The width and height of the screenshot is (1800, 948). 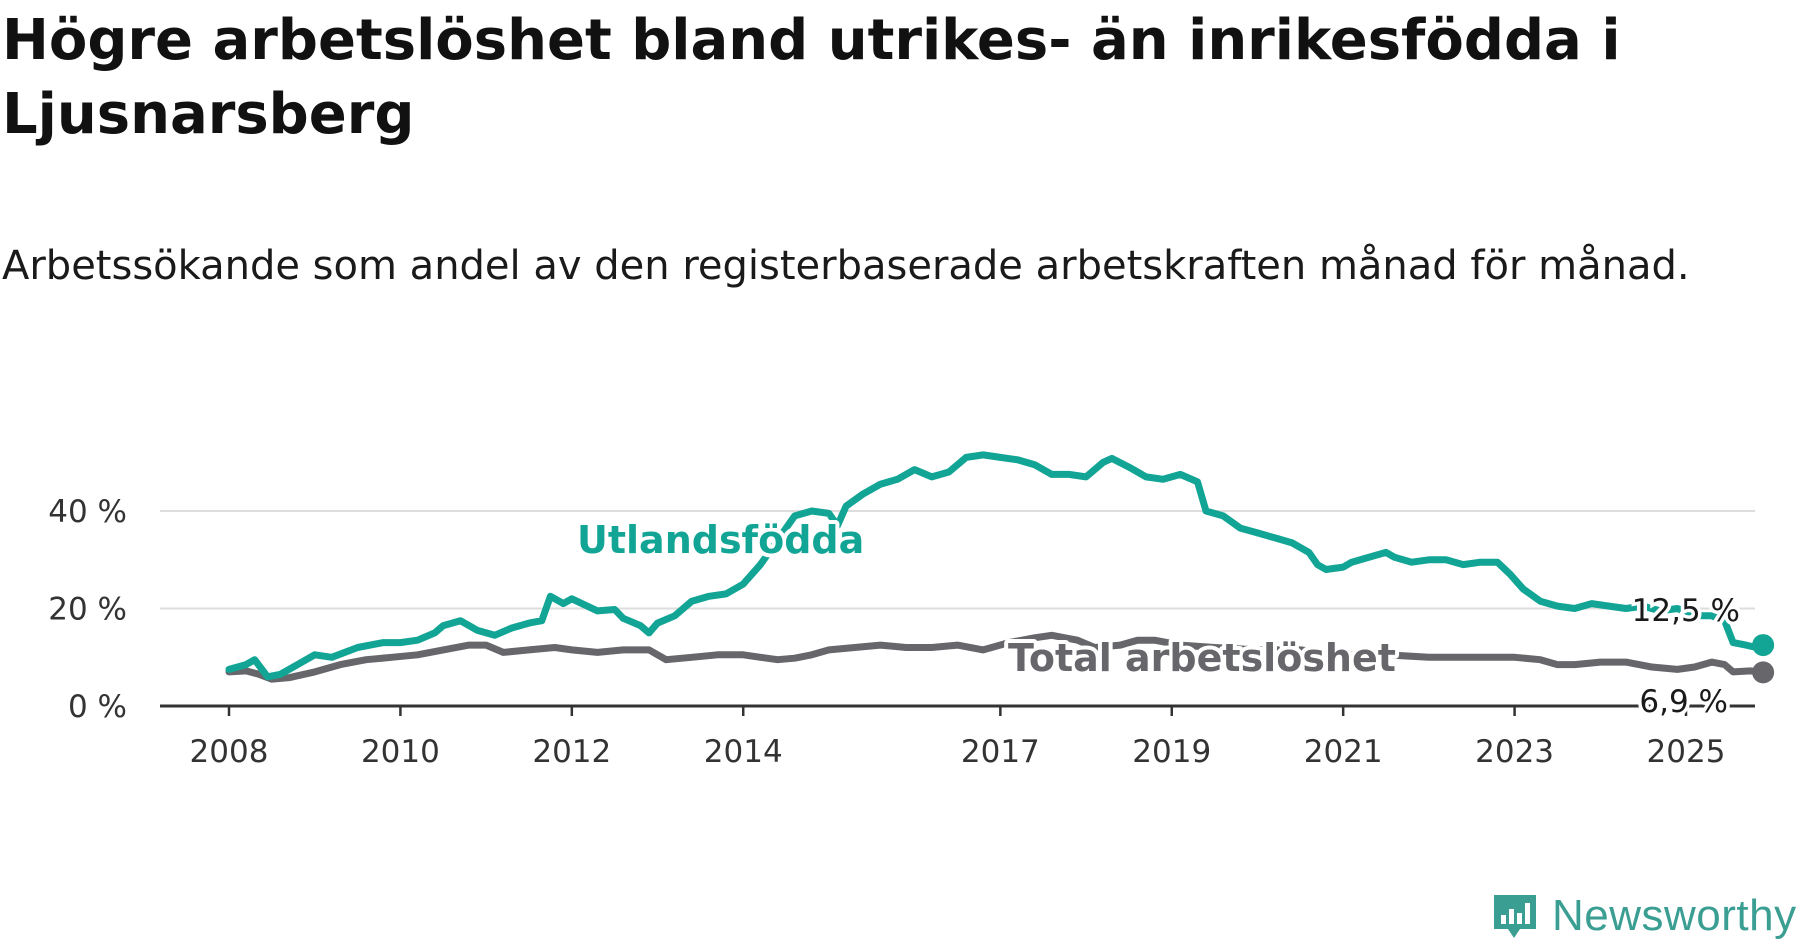 What do you see at coordinates (97, 707) in the screenshot?
I see `y-tick-label-0: 0 %` at bounding box center [97, 707].